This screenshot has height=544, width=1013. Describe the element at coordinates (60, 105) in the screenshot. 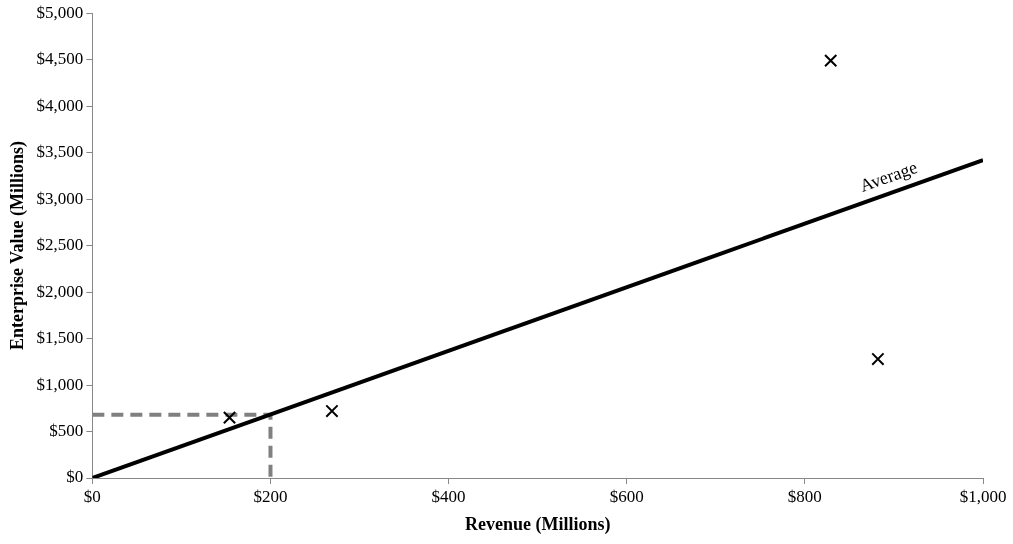

I see `y-tick-label: $4,000` at that location.